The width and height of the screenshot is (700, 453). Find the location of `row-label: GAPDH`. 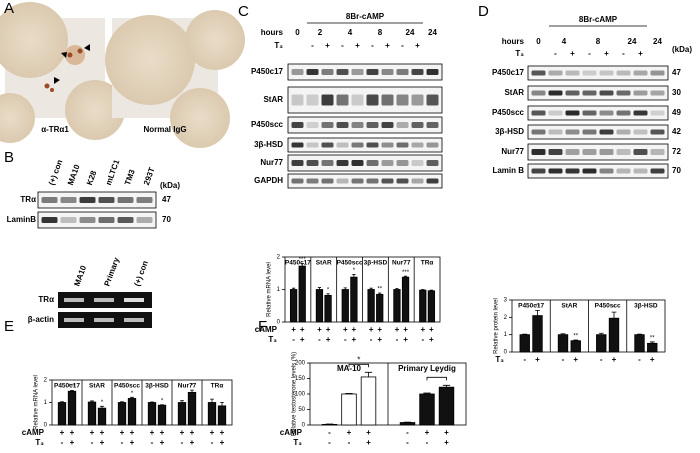

row-label: GAPDH is located at coordinates (268, 180).